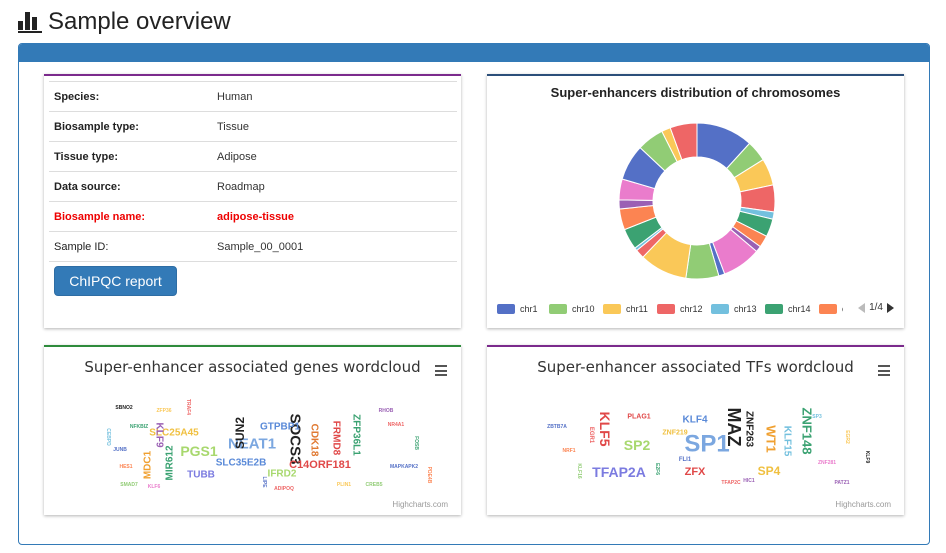 The image size is (946, 553). What do you see at coordinates (638, 417) in the screenshot?
I see `wordcloud-word: PLAG1` at bounding box center [638, 417].